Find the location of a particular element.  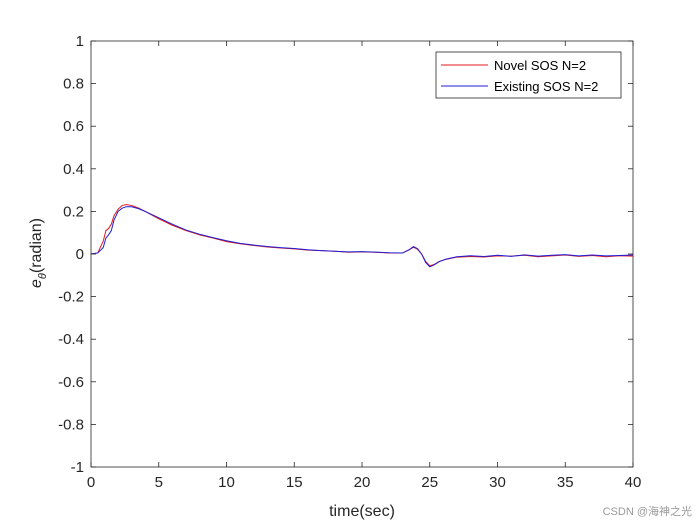

x-axis-label: time(sec) is located at coordinates (362, 511).